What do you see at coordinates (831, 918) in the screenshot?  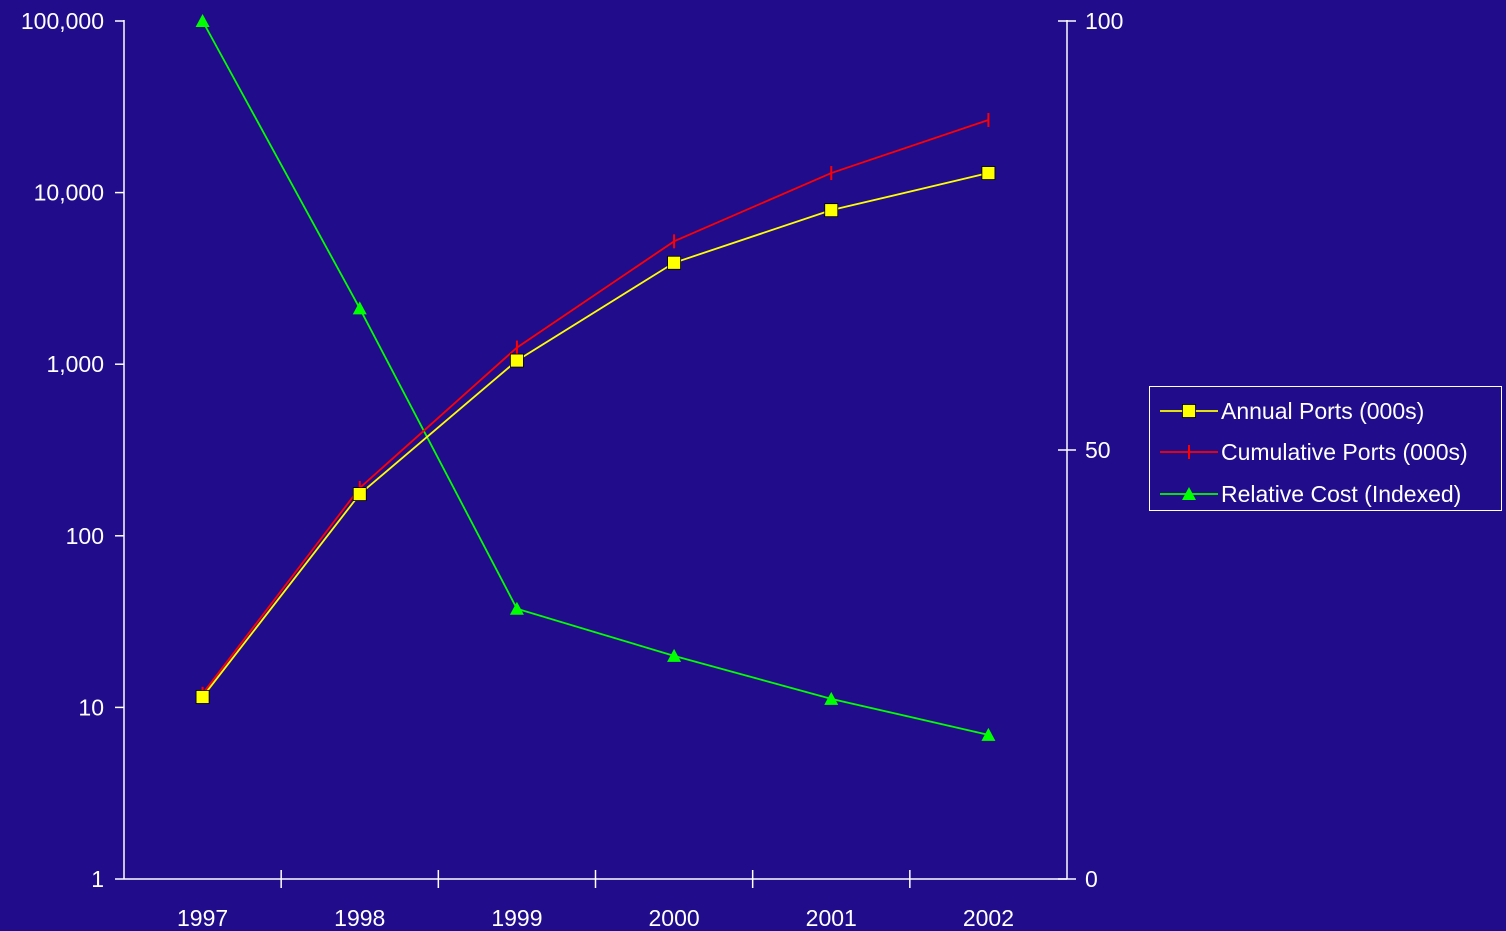 I see `x-tick-label: 2001` at bounding box center [831, 918].